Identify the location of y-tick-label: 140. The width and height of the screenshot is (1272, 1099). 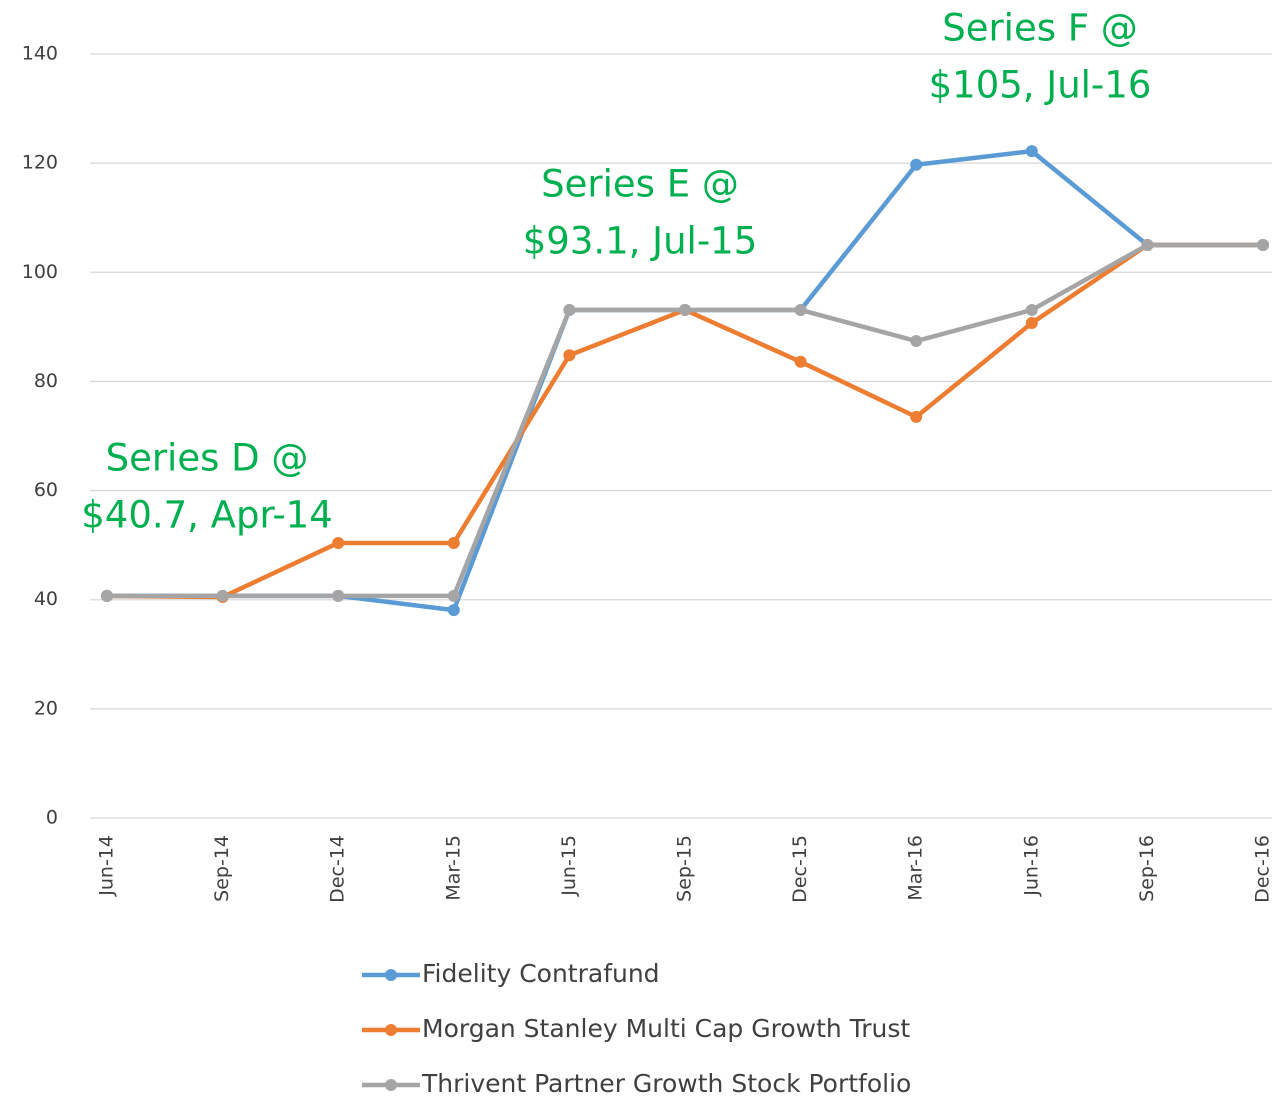
(40, 54).